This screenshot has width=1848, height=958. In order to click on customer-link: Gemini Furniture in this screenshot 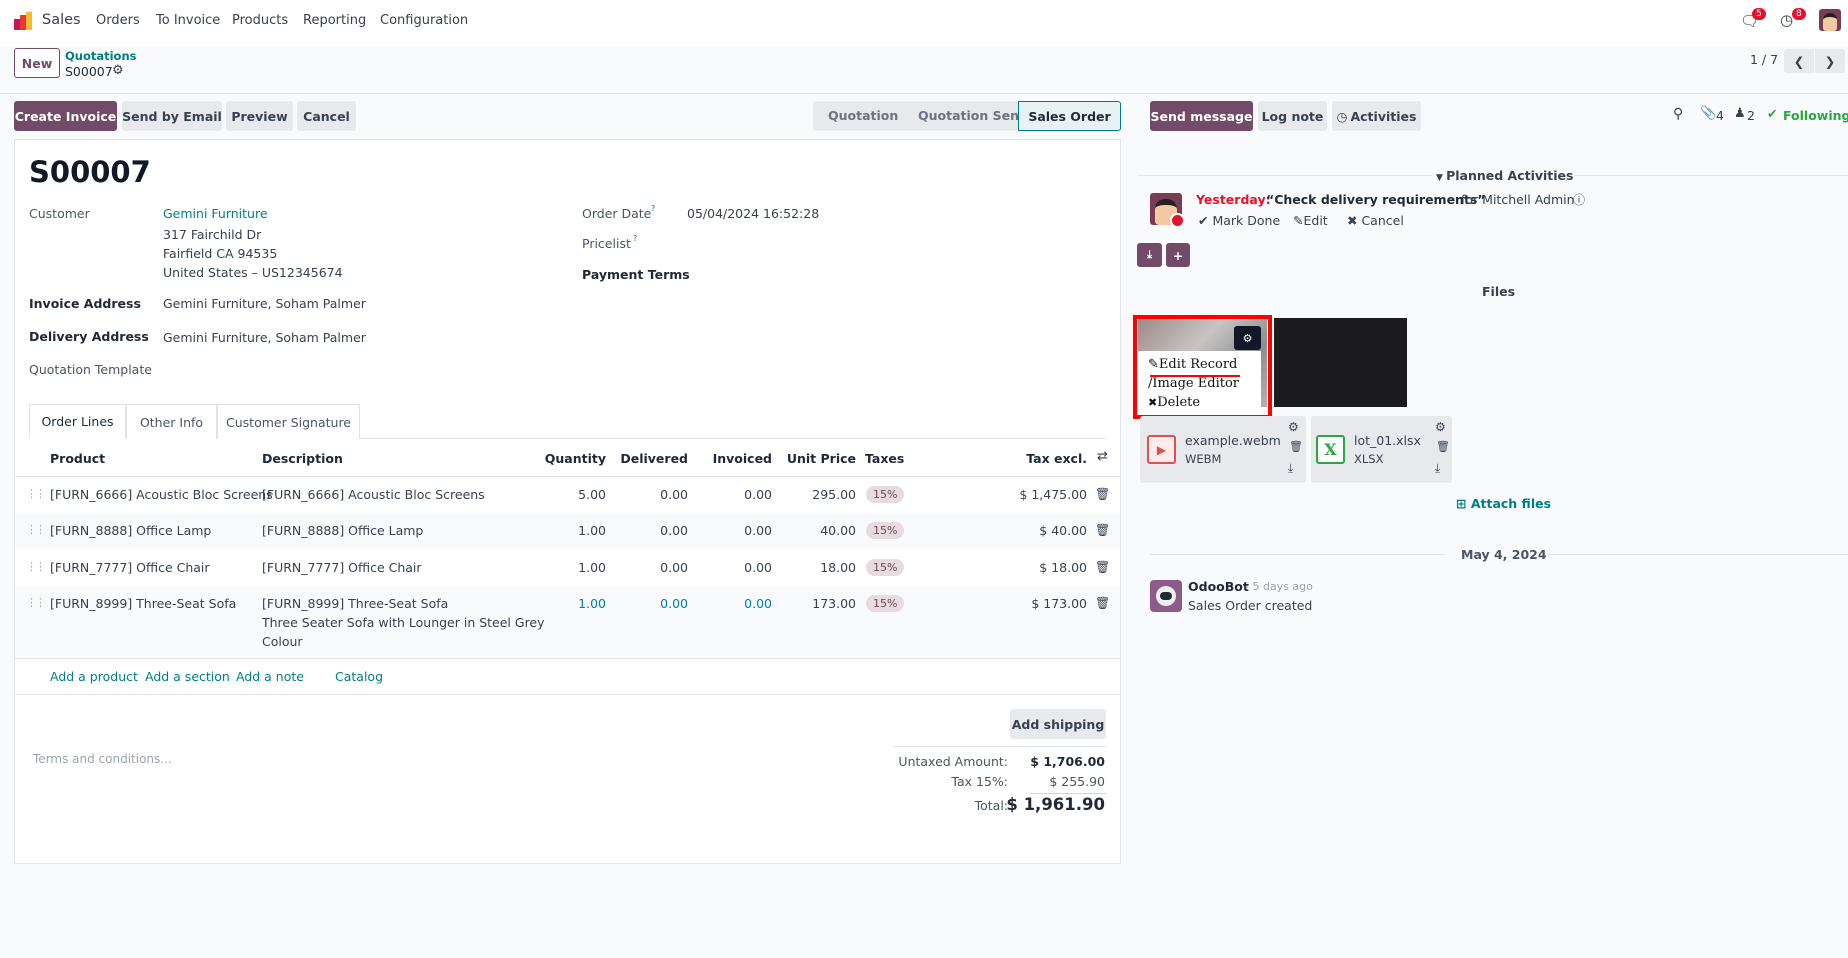, I will do `click(215, 213)`.